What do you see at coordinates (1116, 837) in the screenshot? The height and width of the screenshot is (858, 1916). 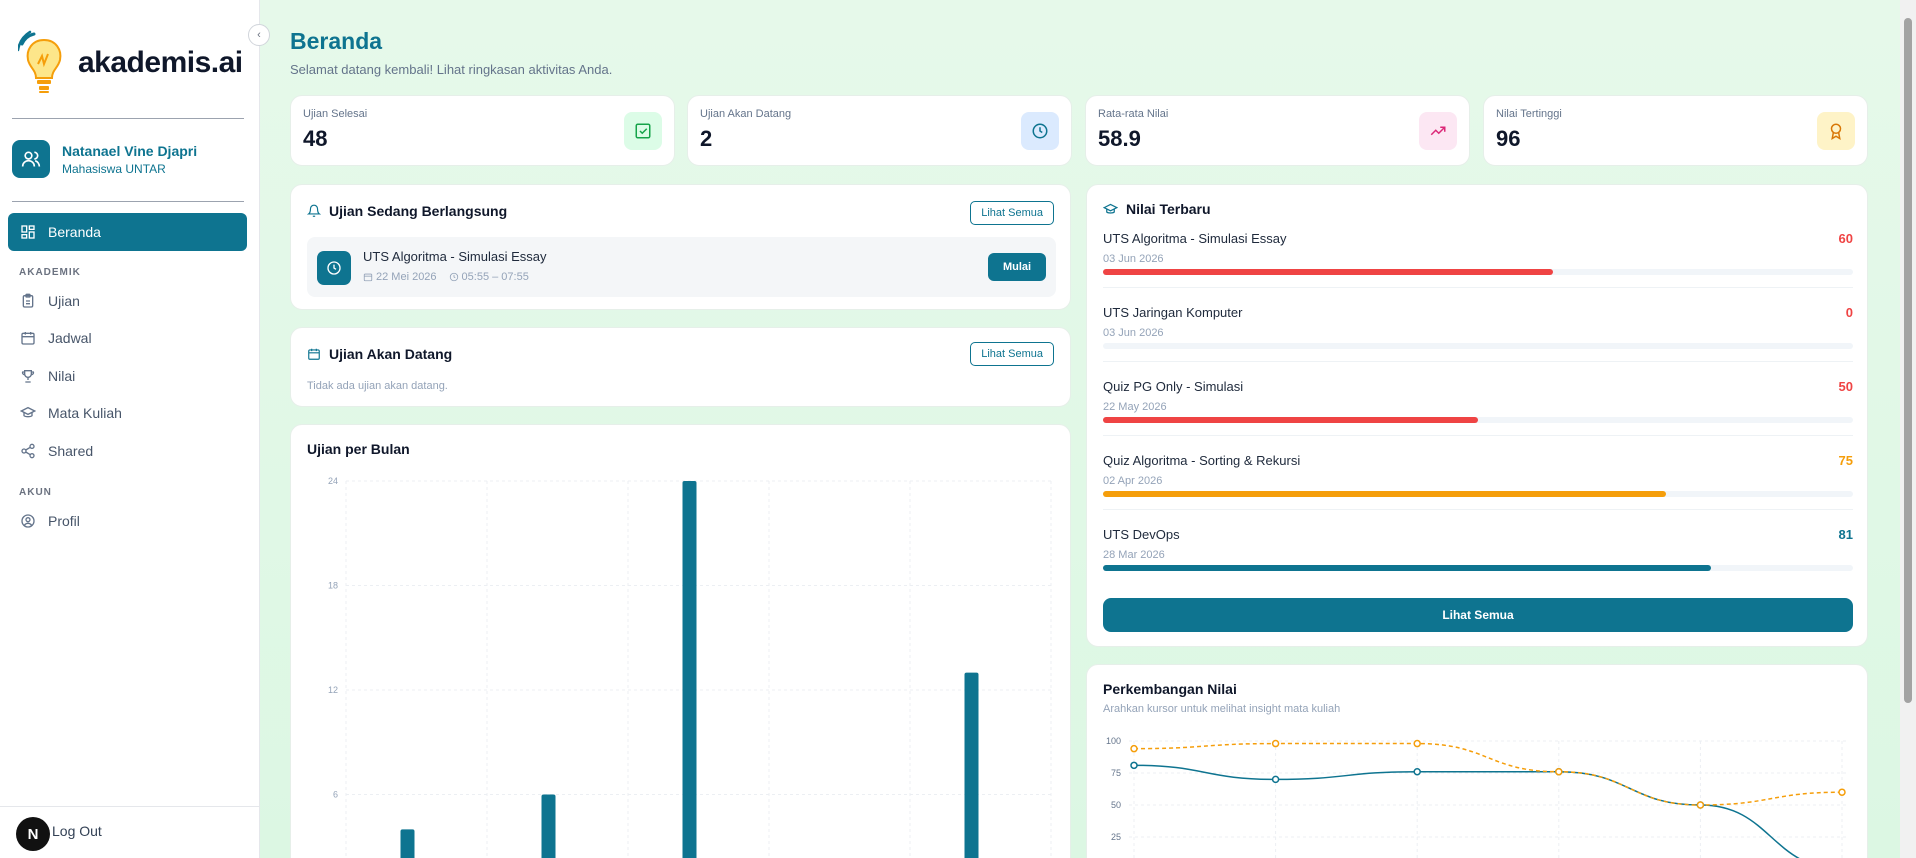 I see `y-tick-label: 25` at bounding box center [1116, 837].